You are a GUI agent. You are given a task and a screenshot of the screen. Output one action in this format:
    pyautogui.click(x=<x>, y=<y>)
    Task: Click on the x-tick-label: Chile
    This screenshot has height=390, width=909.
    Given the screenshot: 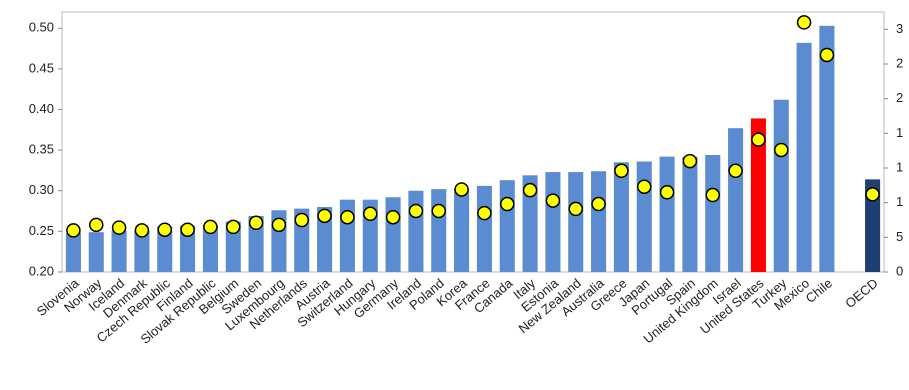 What is the action you would take?
    pyautogui.click(x=819, y=290)
    